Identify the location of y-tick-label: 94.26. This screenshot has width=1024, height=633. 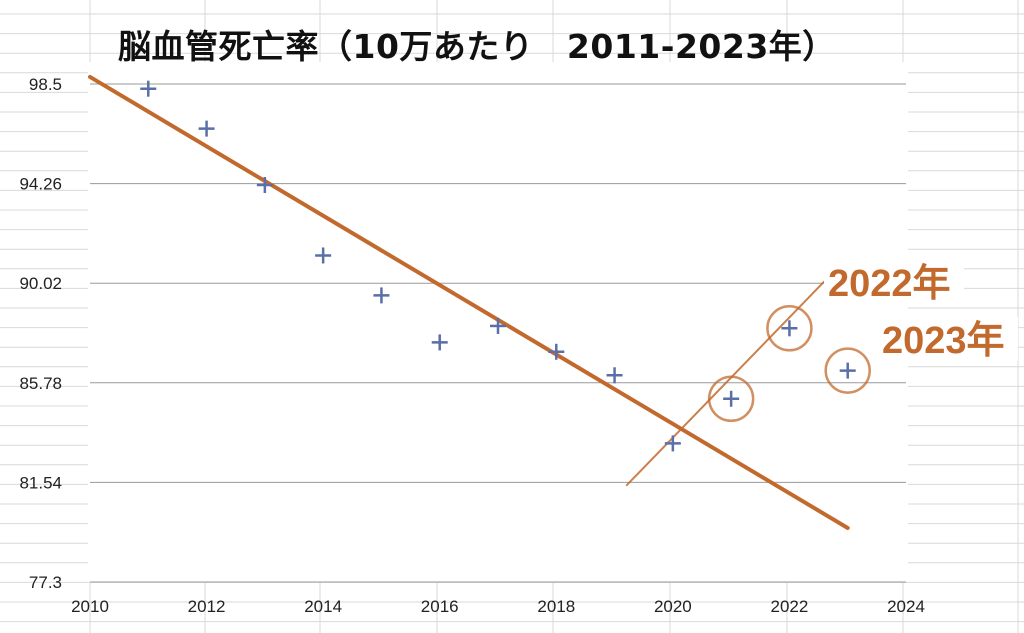
(40, 184).